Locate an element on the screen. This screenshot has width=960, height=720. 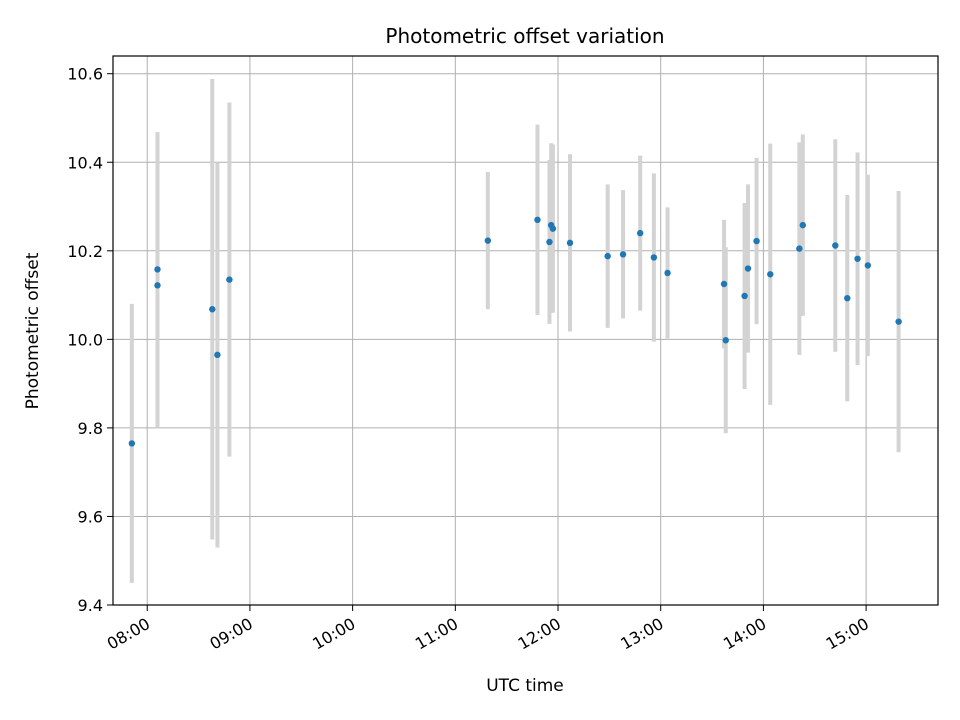
y-tick-label: 10.0 is located at coordinates (85, 339).